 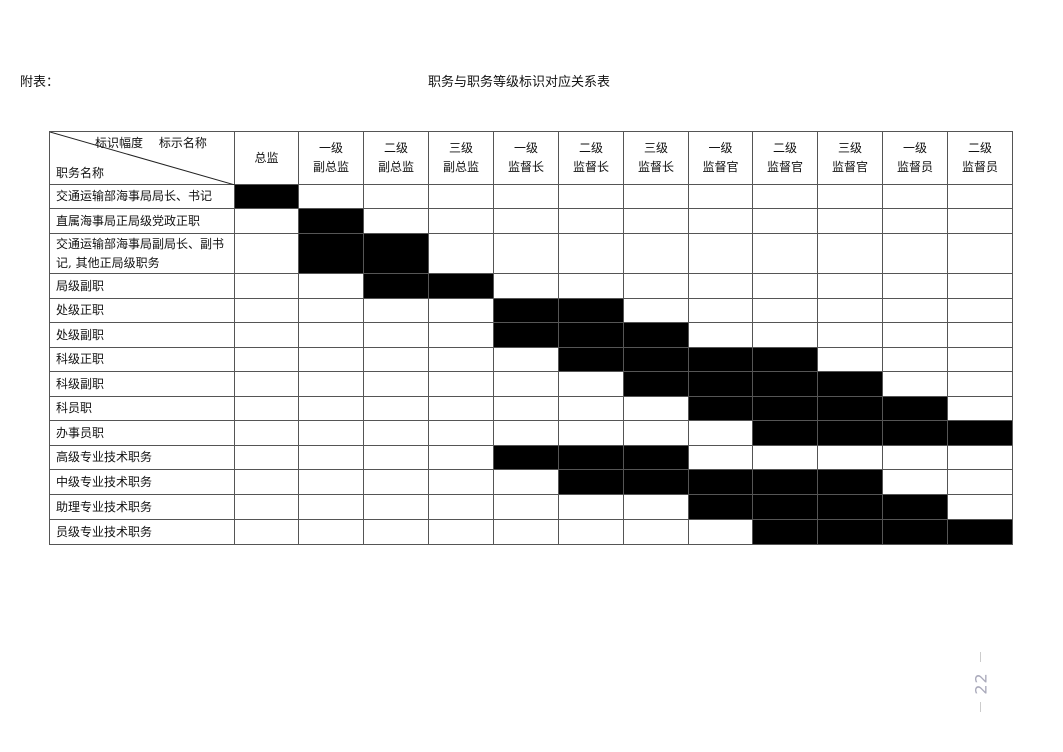 What do you see at coordinates (656, 158) in the screenshot?
I see `column-header: 三级 监督长` at bounding box center [656, 158].